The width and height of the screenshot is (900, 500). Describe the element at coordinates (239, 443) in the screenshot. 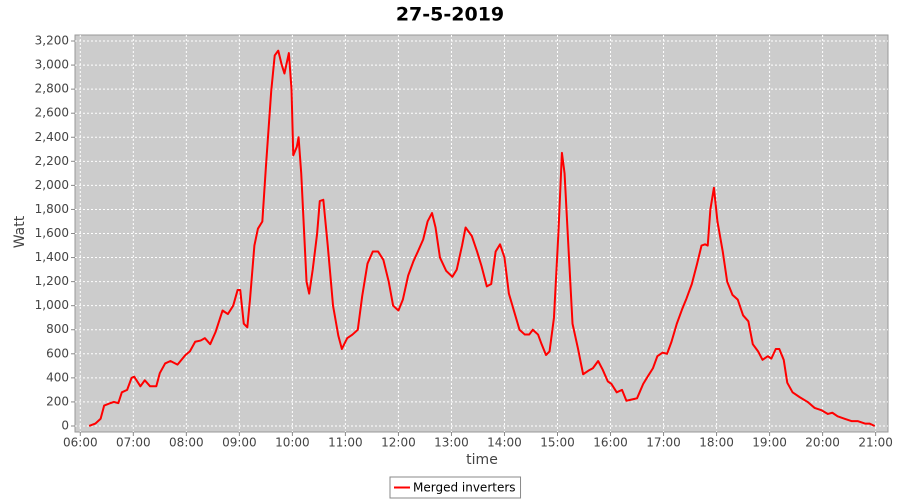

I see `x-tick-label: 09:00` at that location.